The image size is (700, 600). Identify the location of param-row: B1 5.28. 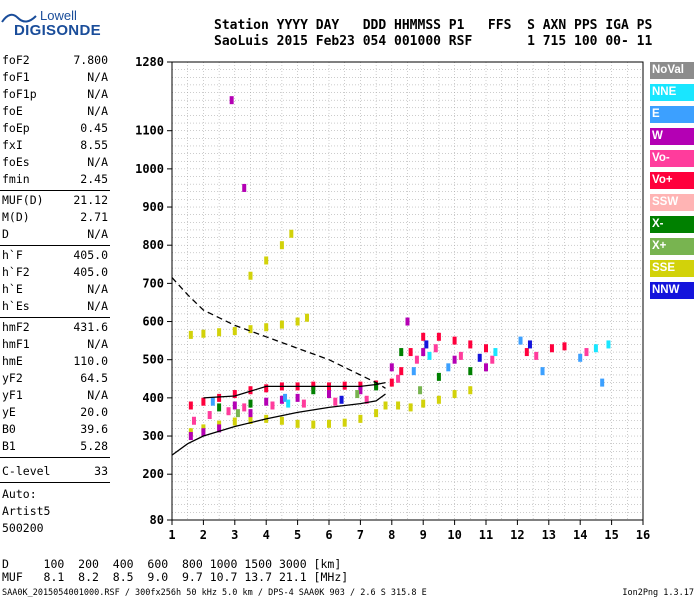
(55, 447).